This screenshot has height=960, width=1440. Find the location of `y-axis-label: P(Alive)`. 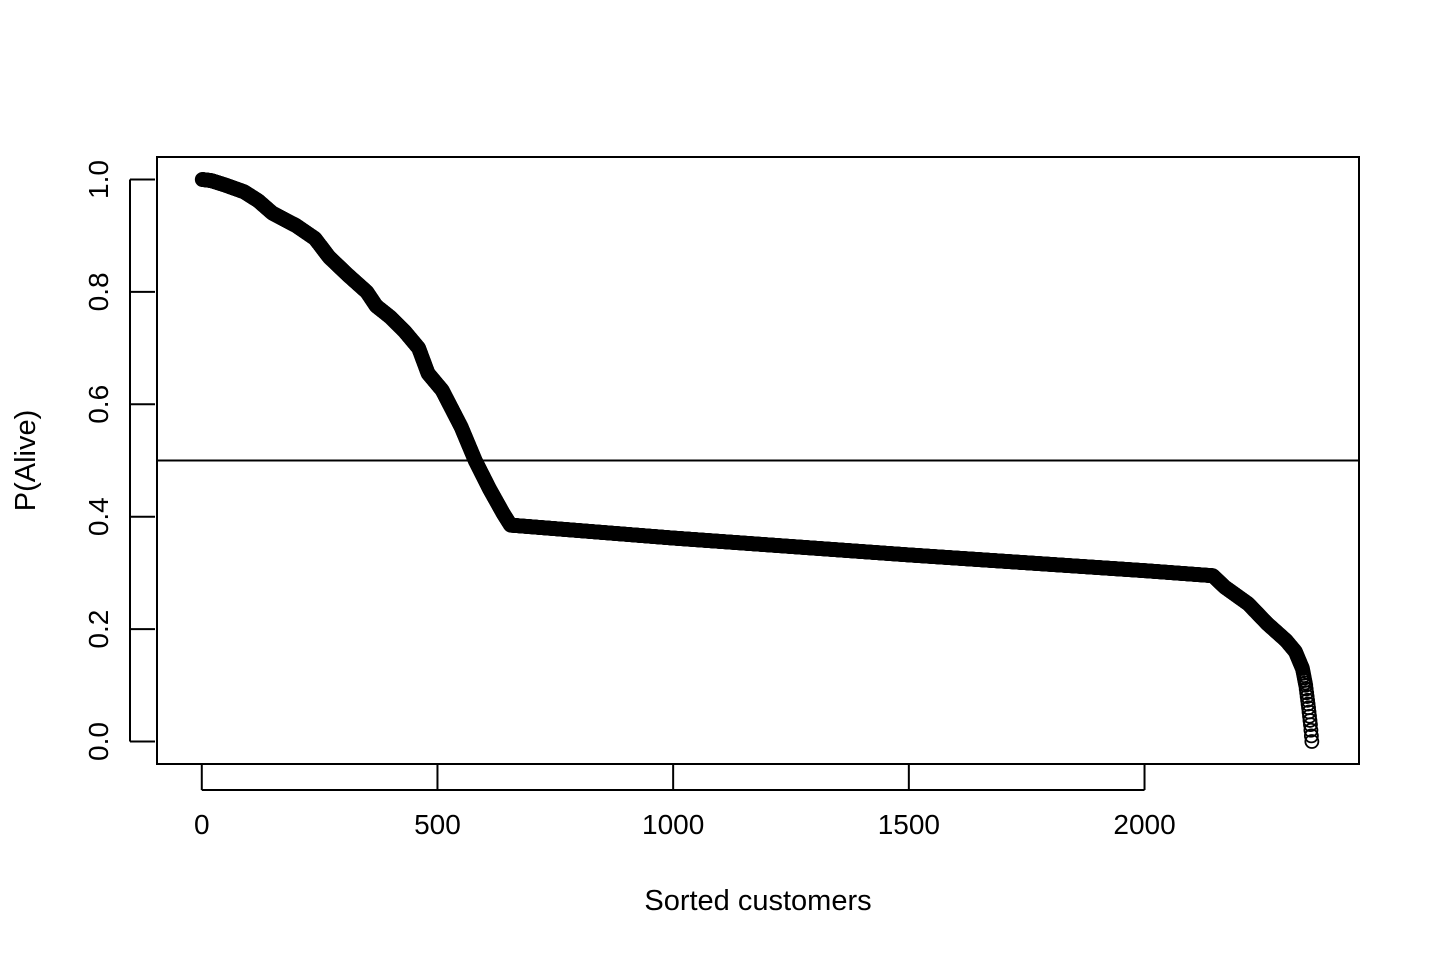

y-axis-label: P(Alive) is located at coordinates (26, 461).